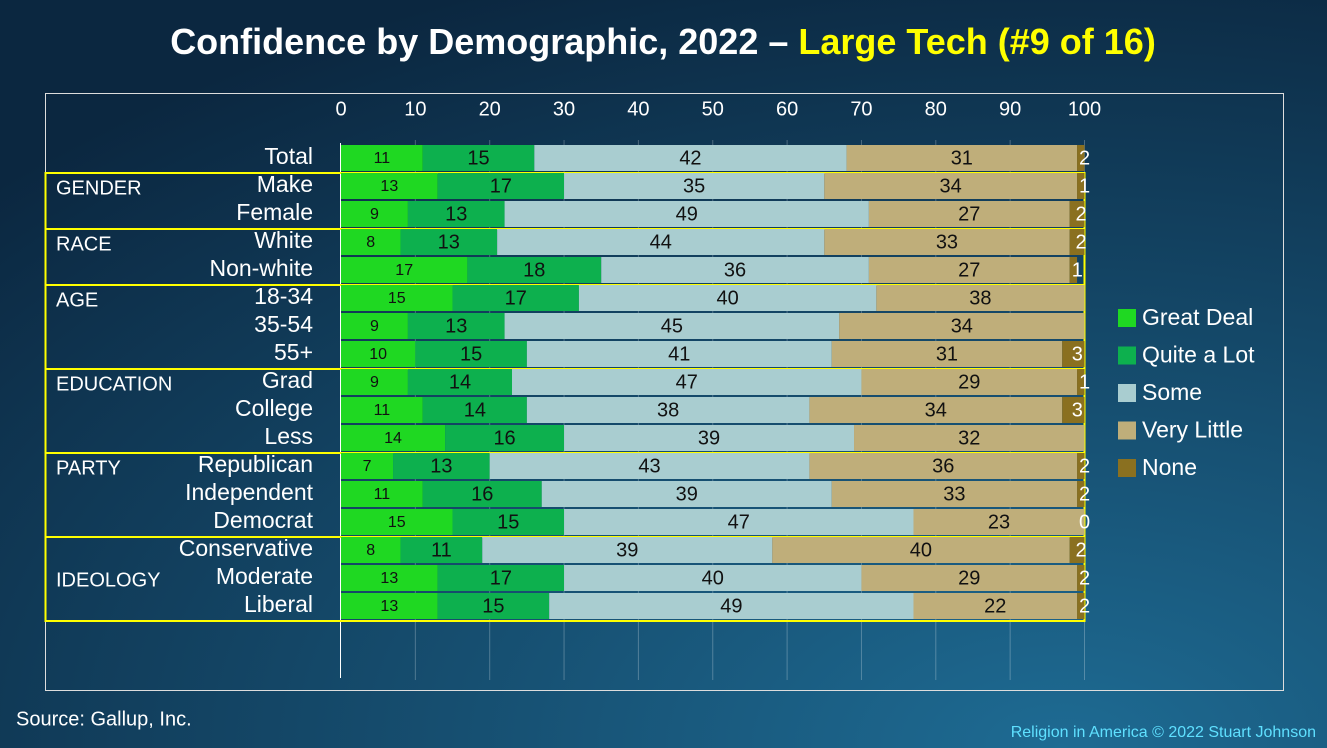 Image resolution: width=1327 pixels, height=748 pixels. What do you see at coordinates (1172, 392) in the screenshot?
I see `legend-label: Some` at bounding box center [1172, 392].